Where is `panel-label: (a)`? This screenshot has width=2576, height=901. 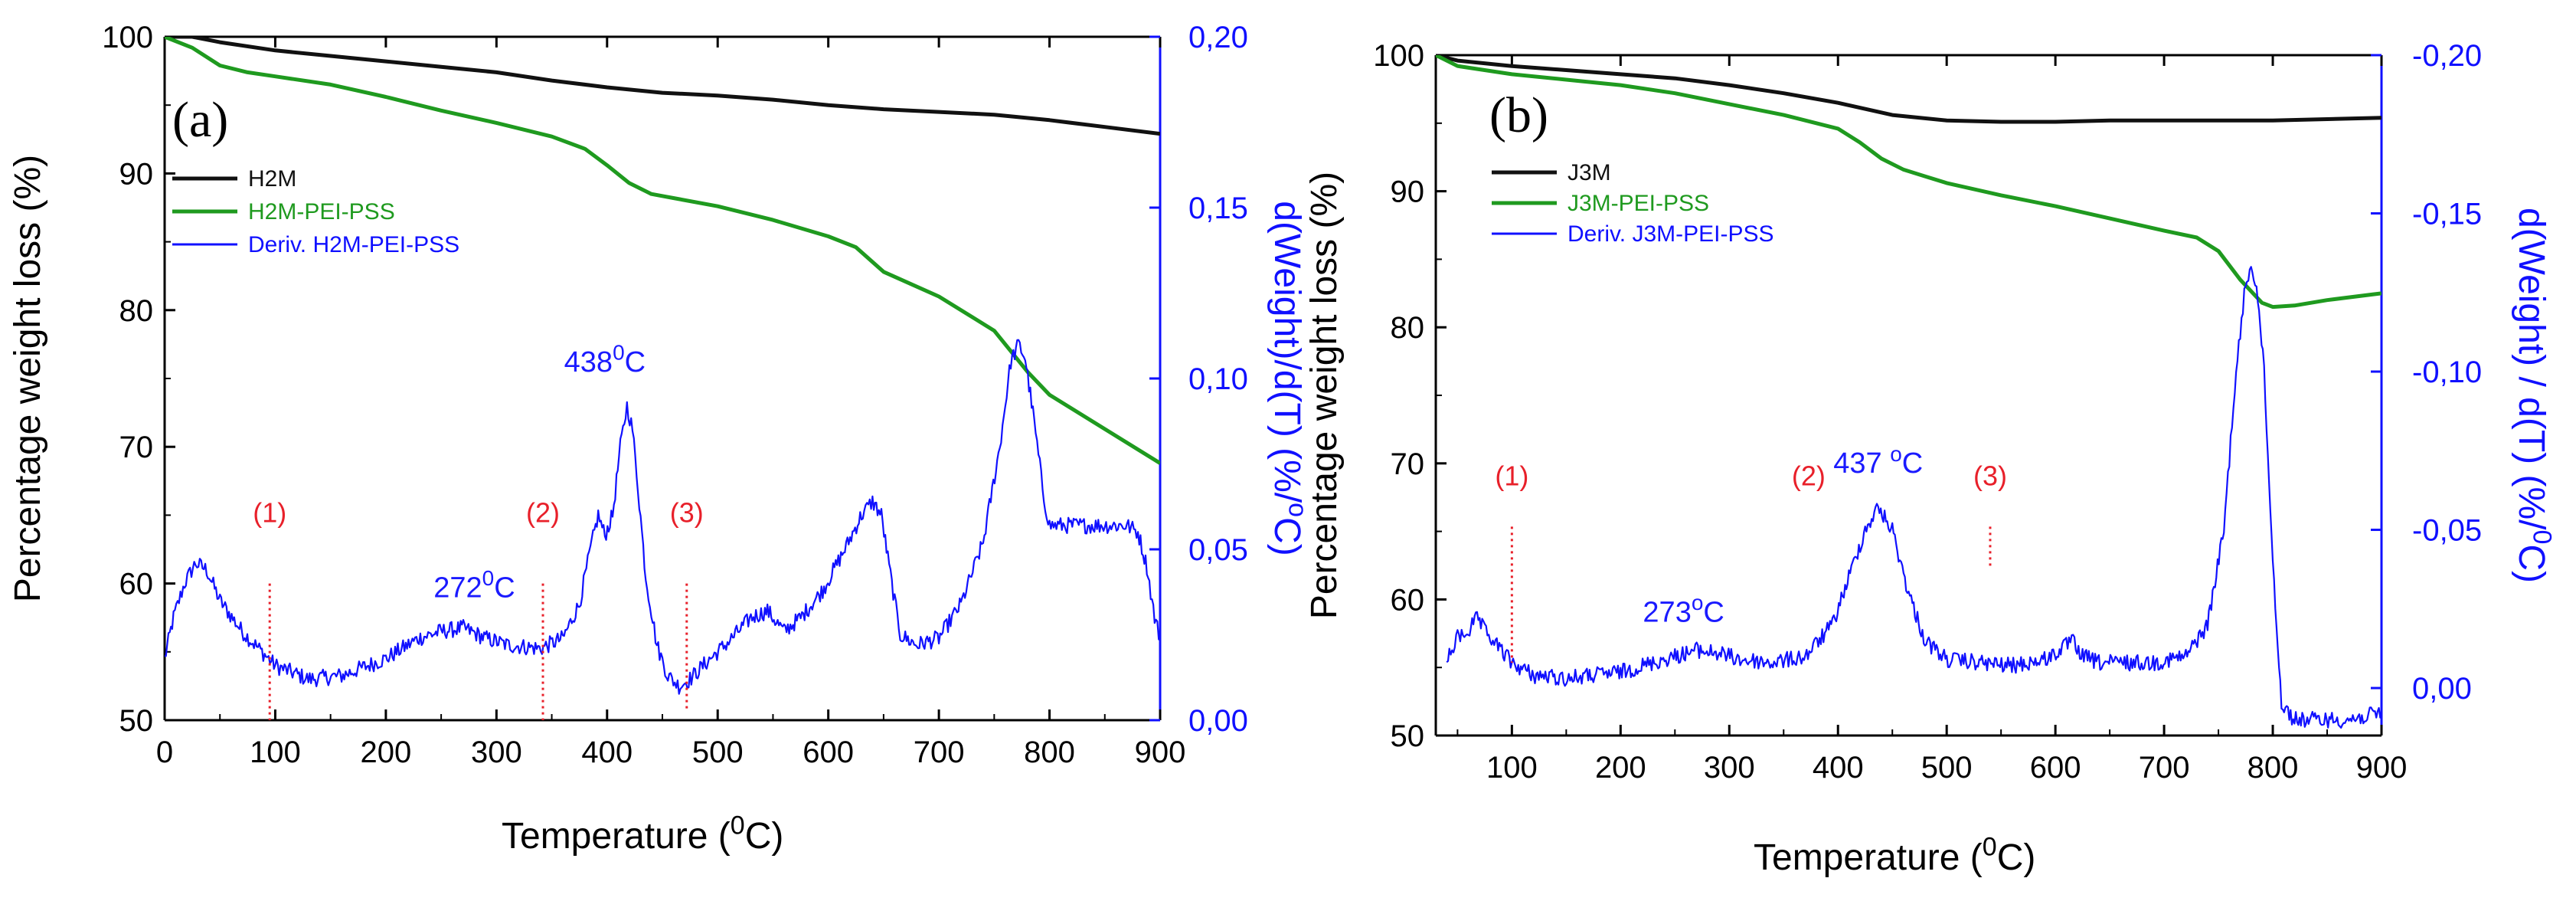 panel-label: (a) is located at coordinates (200, 120).